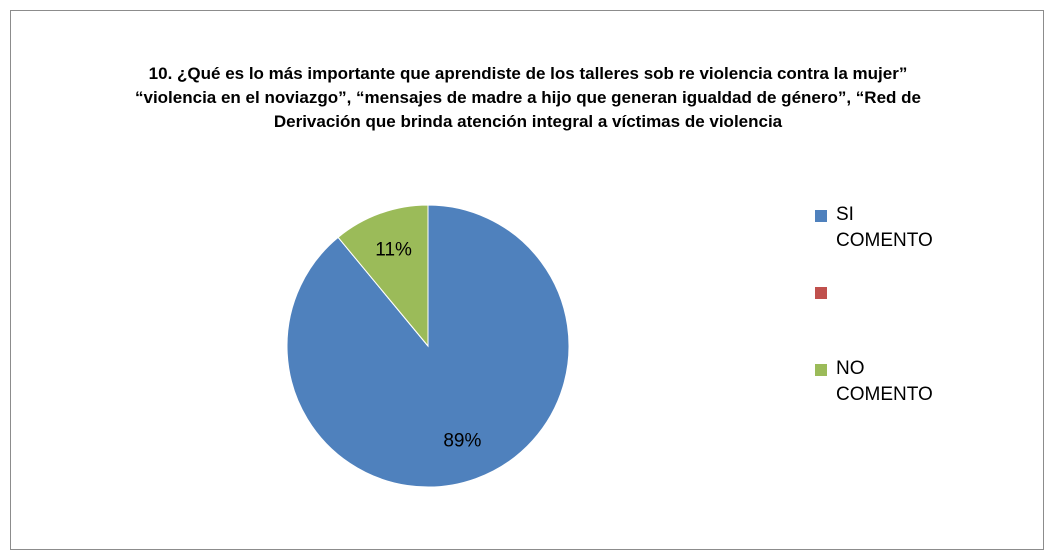  What do you see at coordinates (884, 381) in the screenshot?
I see `legend-label: NO COMENTO` at bounding box center [884, 381].